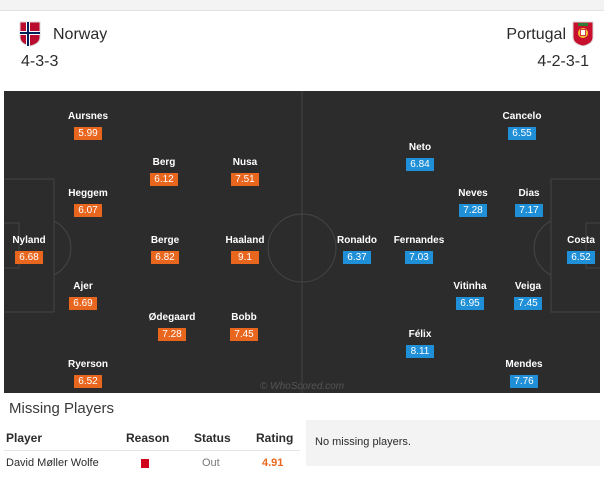 The image size is (604, 493). I want to click on player-rating: 6.82, so click(165, 257).